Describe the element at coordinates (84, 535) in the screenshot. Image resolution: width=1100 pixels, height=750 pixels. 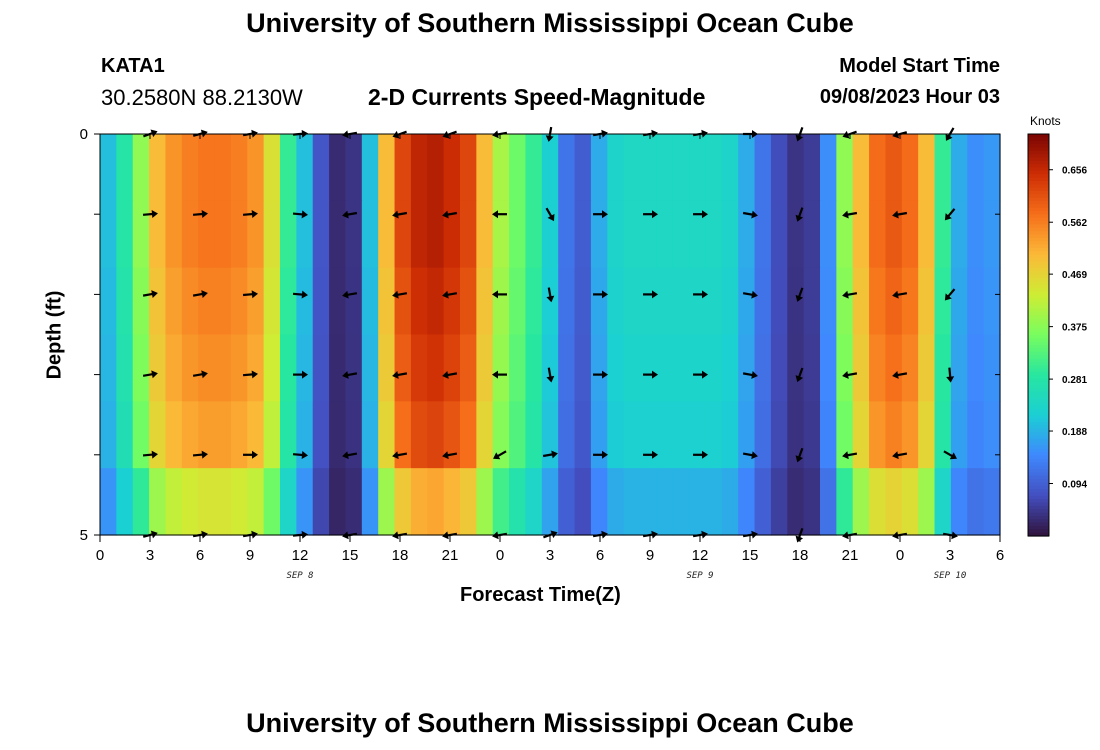
I see `y-tick-label: 5` at that location.